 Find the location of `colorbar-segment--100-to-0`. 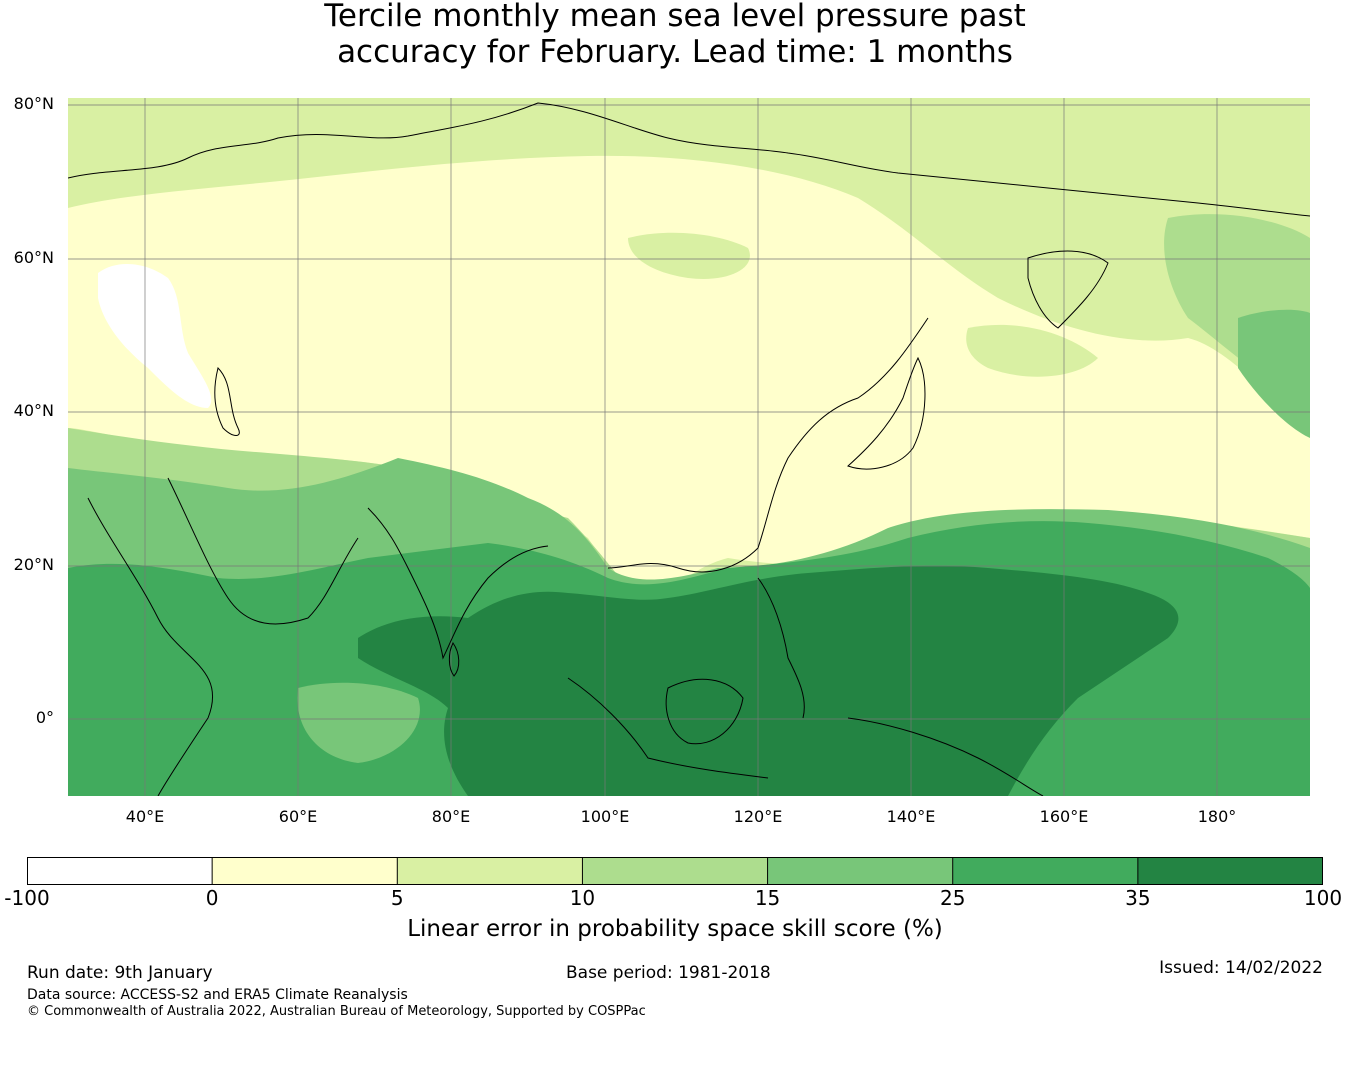

colorbar-segment--100-to-0 is located at coordinates (120, 871).